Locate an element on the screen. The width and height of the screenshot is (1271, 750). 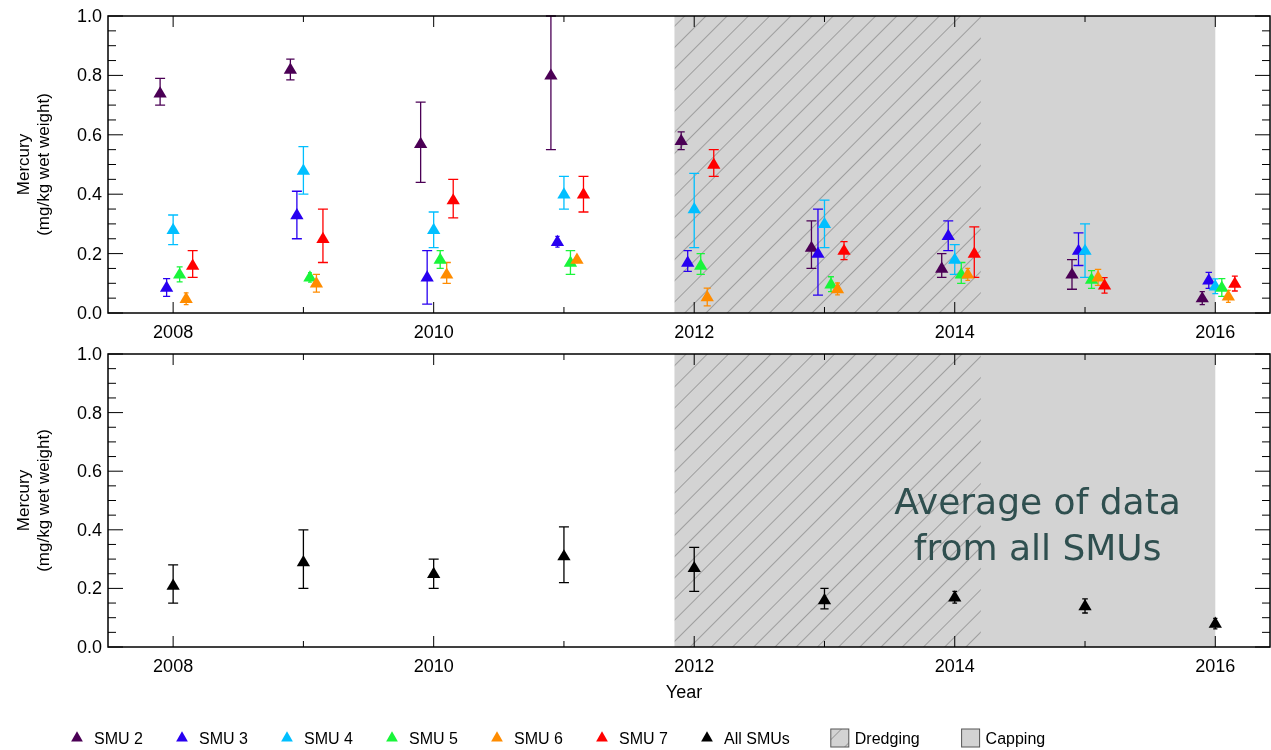
legend-label: Capping is located at coordinates (1015, 738).